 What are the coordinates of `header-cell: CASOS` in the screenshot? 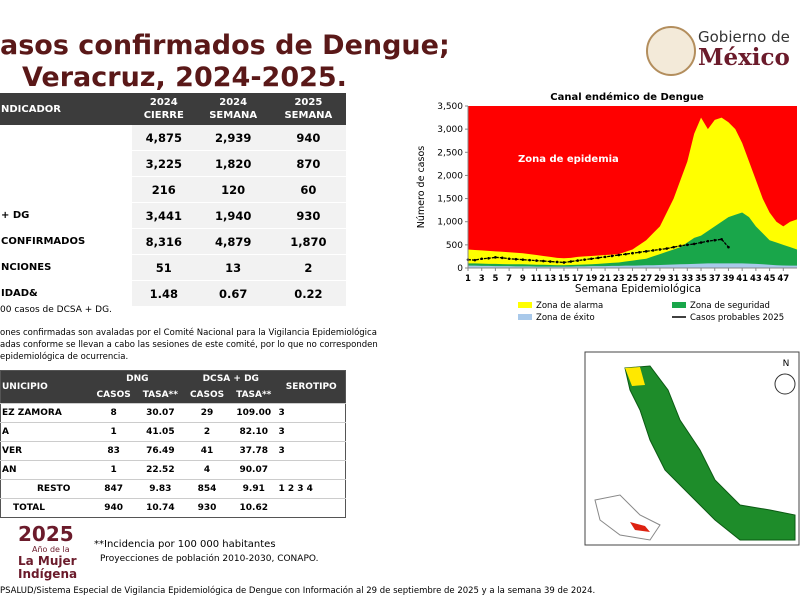 It's located at (207, 395).